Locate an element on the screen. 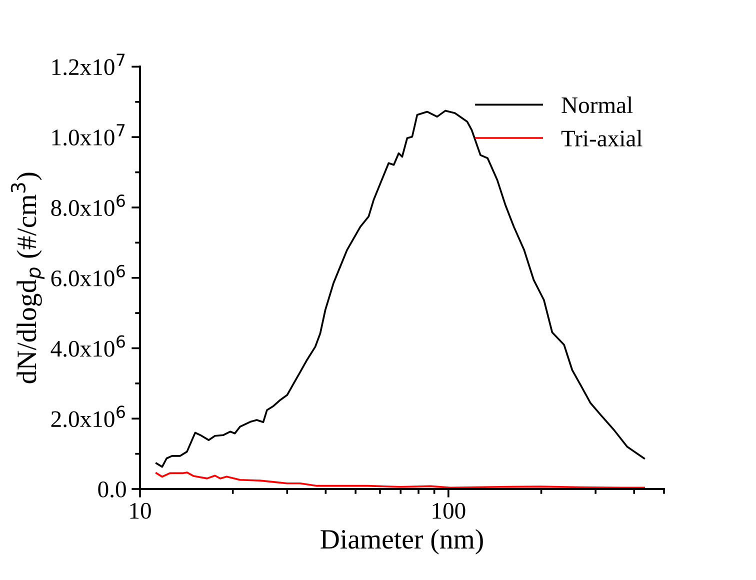  legend-label: Normal is located at coordinates (597, 105).